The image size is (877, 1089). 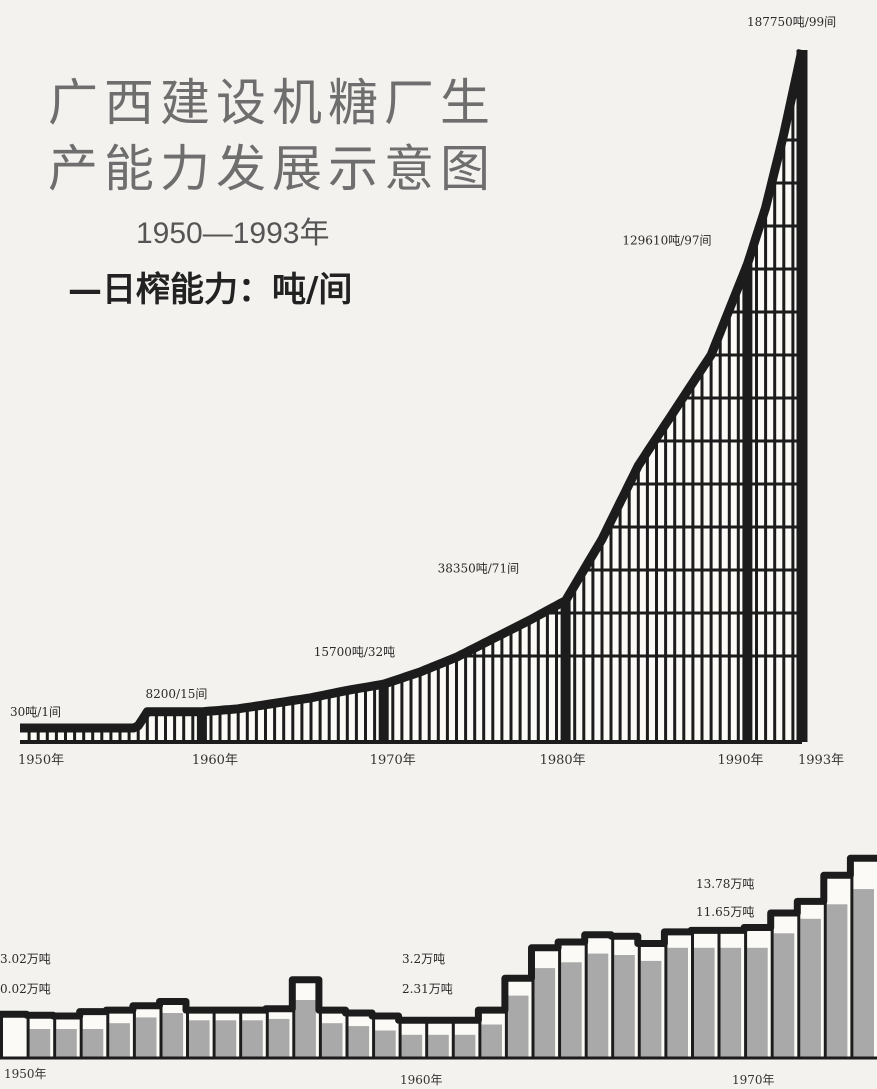 What do you see at coordinates (25, 989) in the screenshot?
I see `bottom-annotation-label: 0.02万吨` at bounding box center [25, 989].